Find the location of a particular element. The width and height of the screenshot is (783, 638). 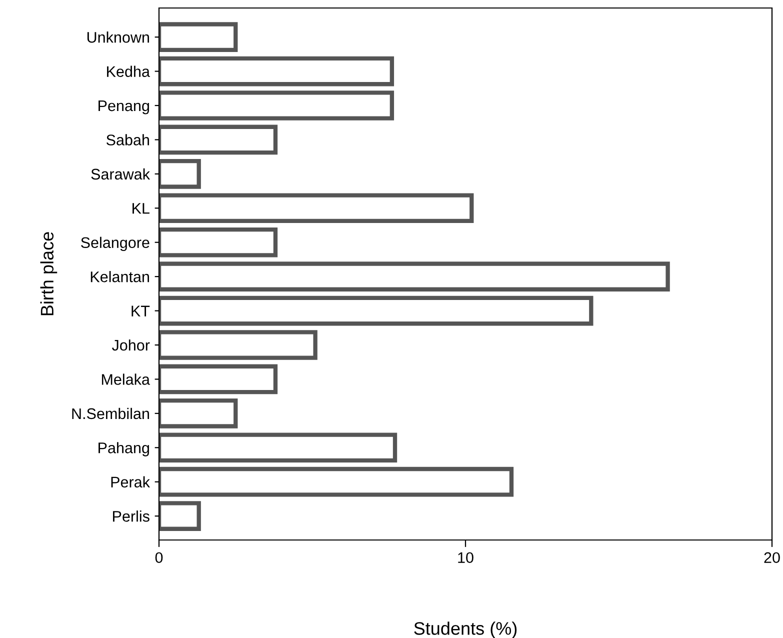

y-tick-label: Sarawak is located at coordinates (120, 174).